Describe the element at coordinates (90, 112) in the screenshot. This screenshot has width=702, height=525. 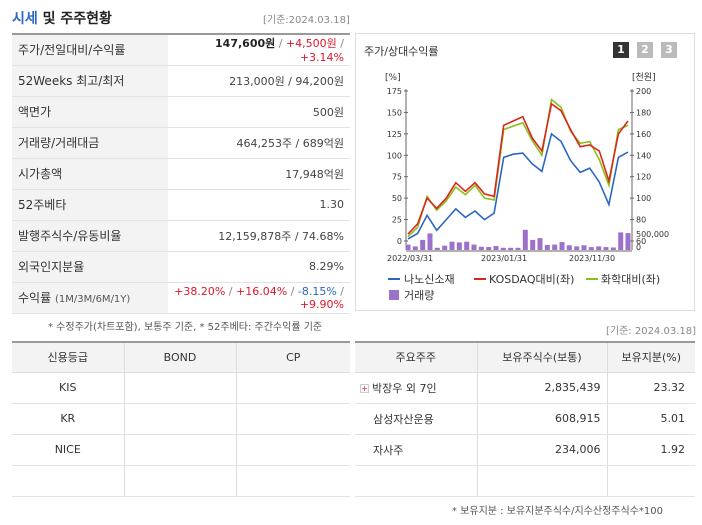
I see `info-label: 액면가` at that location.